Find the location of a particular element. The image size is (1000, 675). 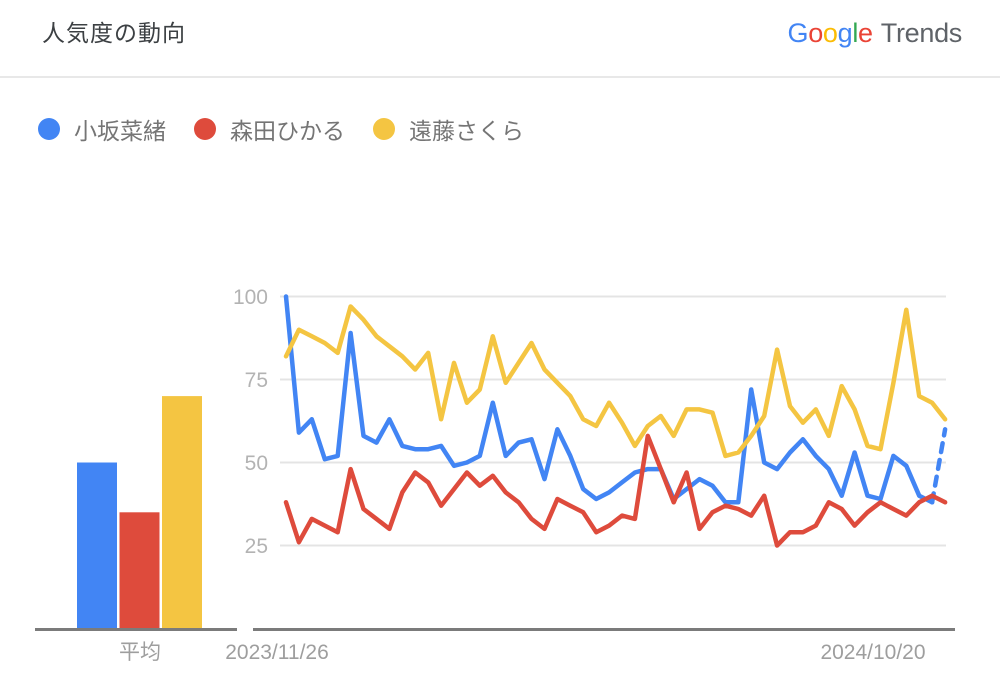

legend-item-morita-hikaru: 森田ひかる is located at coordinates (269, 129).